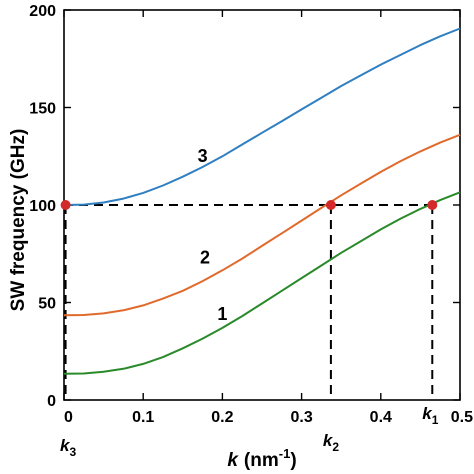  What do you see at coordinates (51, 401) in the screenshot?
I see `y-tick-label: 0` at bounding box center [51, 401].